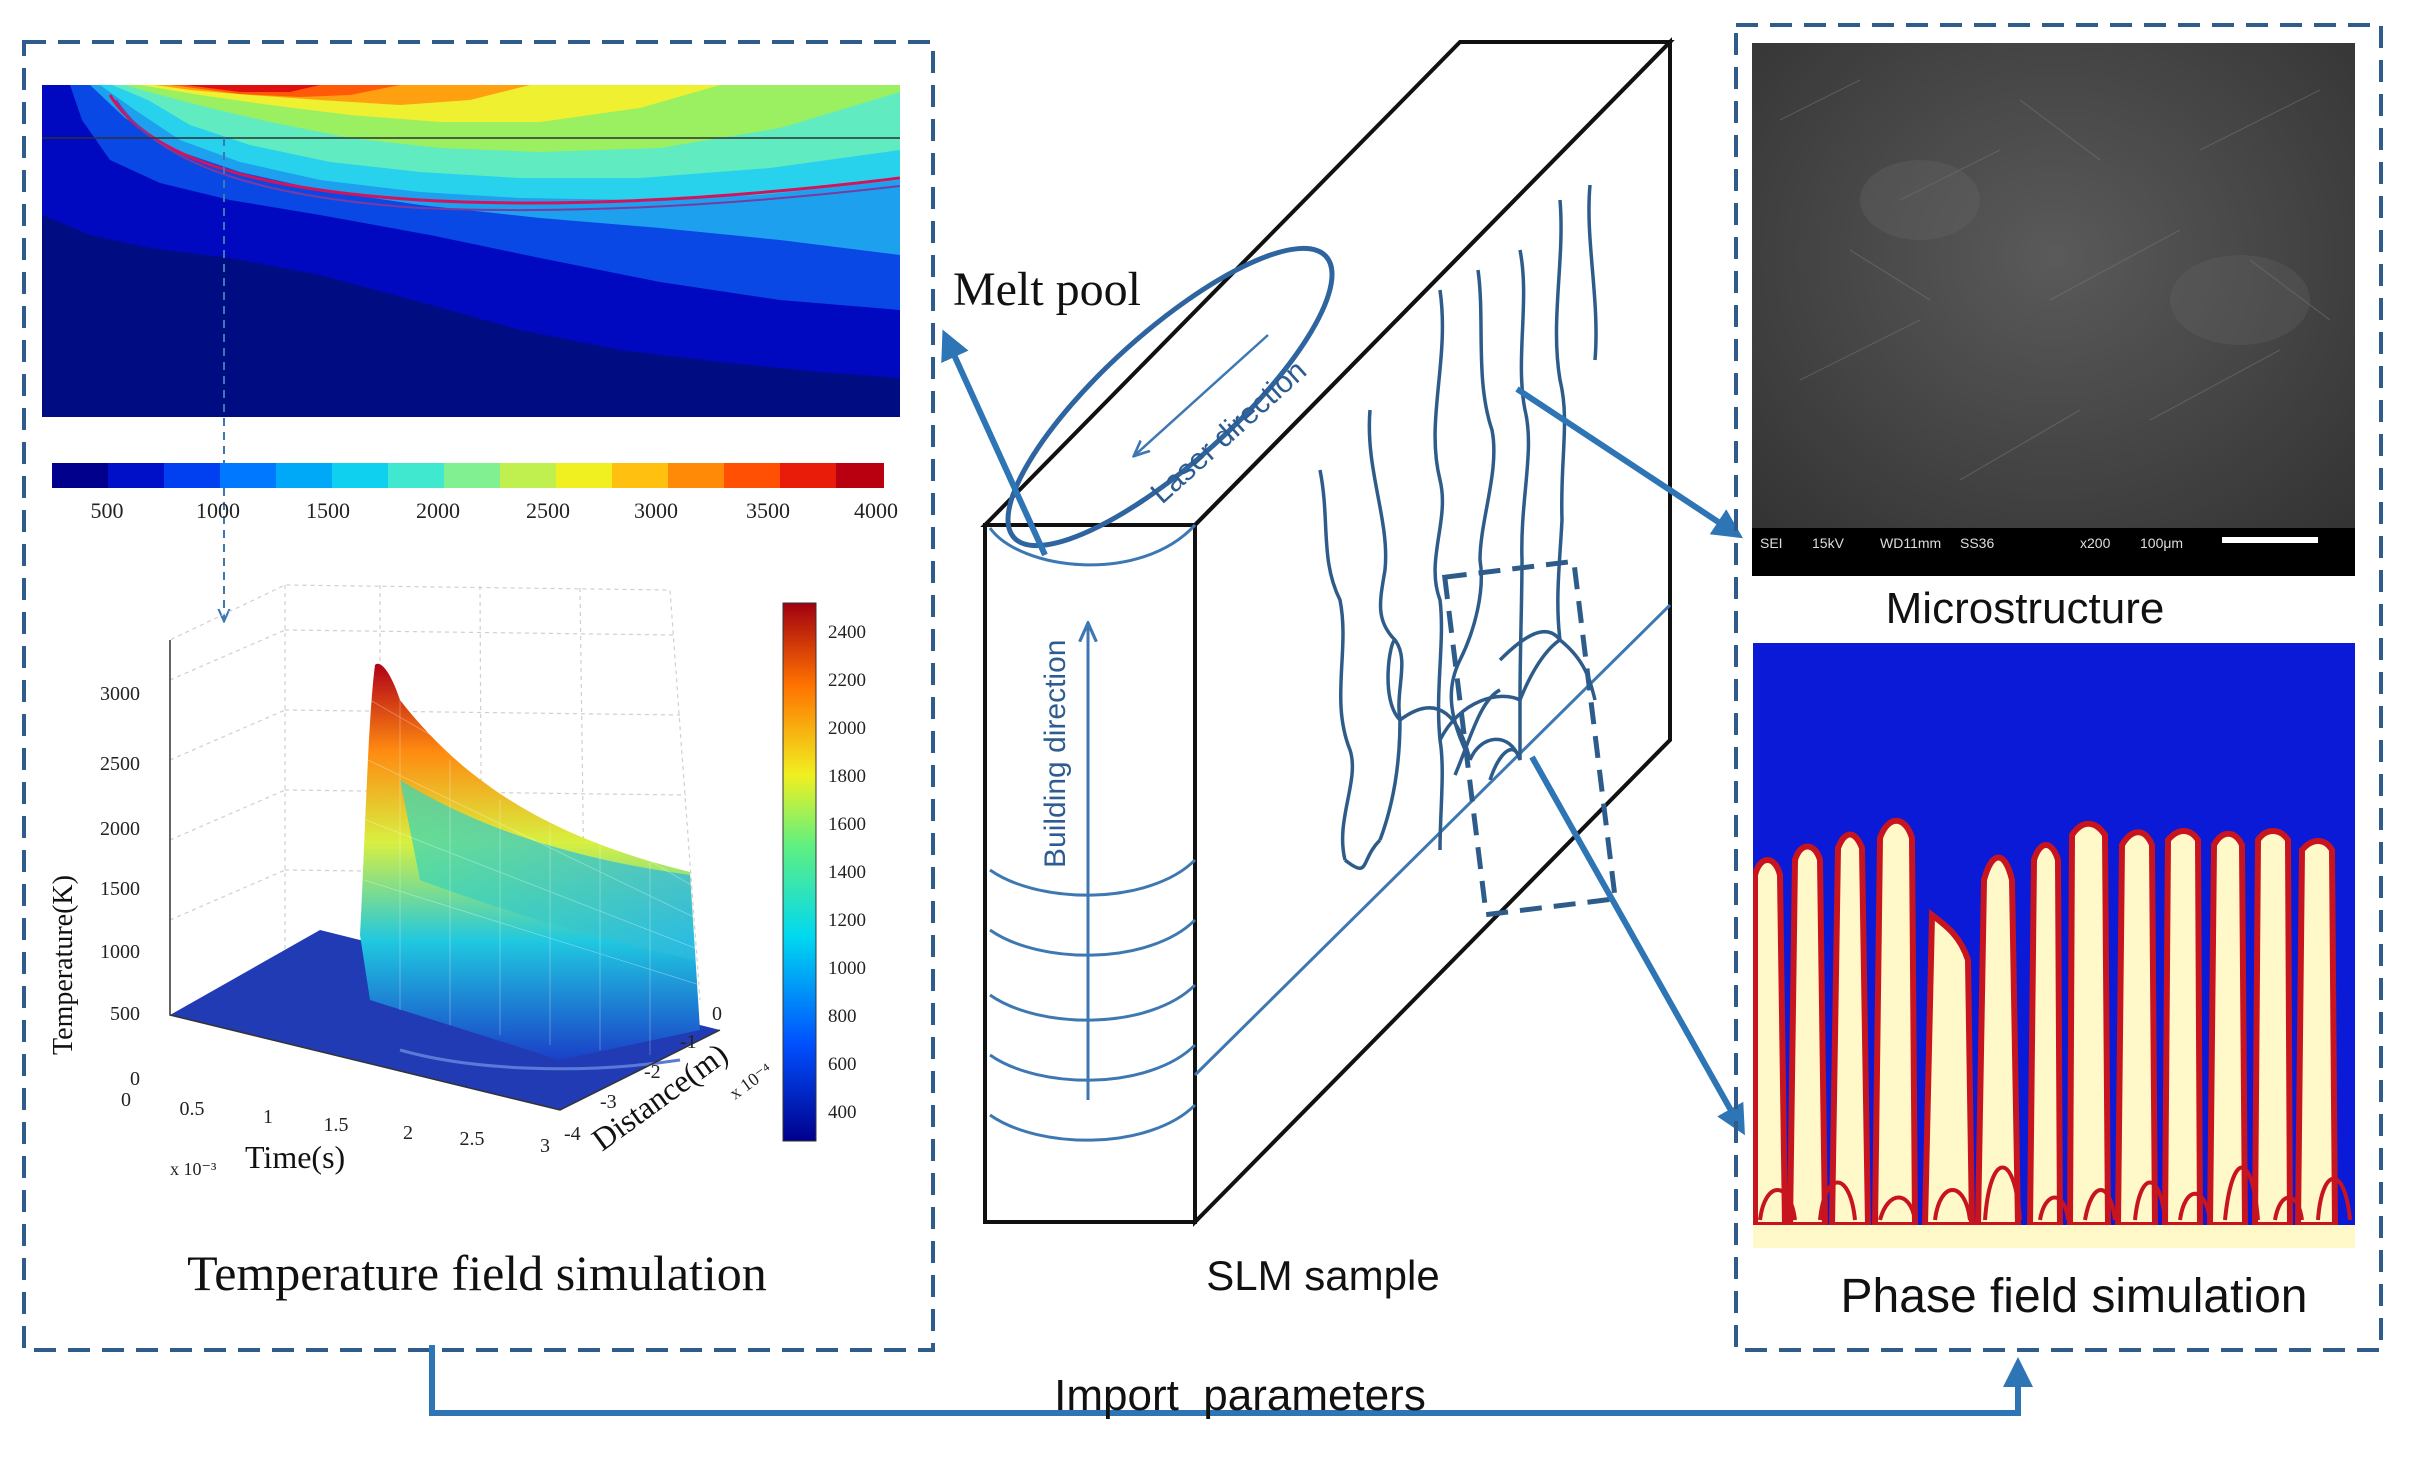 This screenshot has height=1457, width=2412. Describe the element at coordinates (847, 920) in the screenshot. I see `vcbar-tick: 1200` at that location.